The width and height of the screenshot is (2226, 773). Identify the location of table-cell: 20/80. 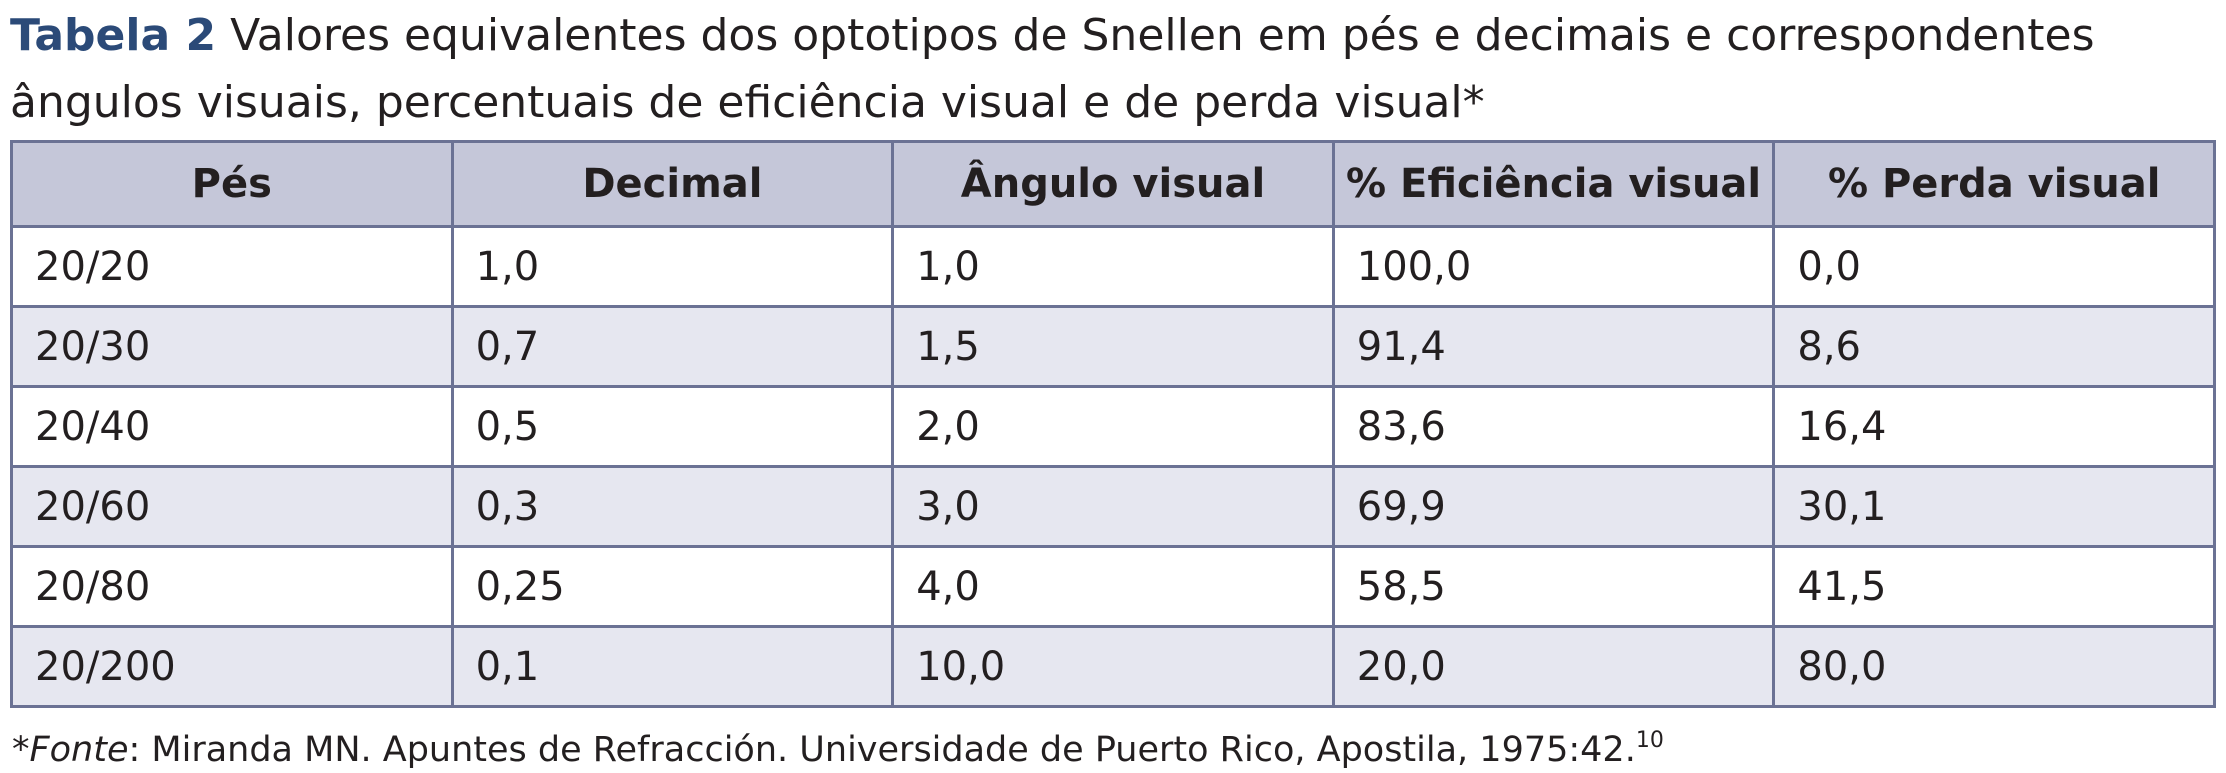
(232, 586).